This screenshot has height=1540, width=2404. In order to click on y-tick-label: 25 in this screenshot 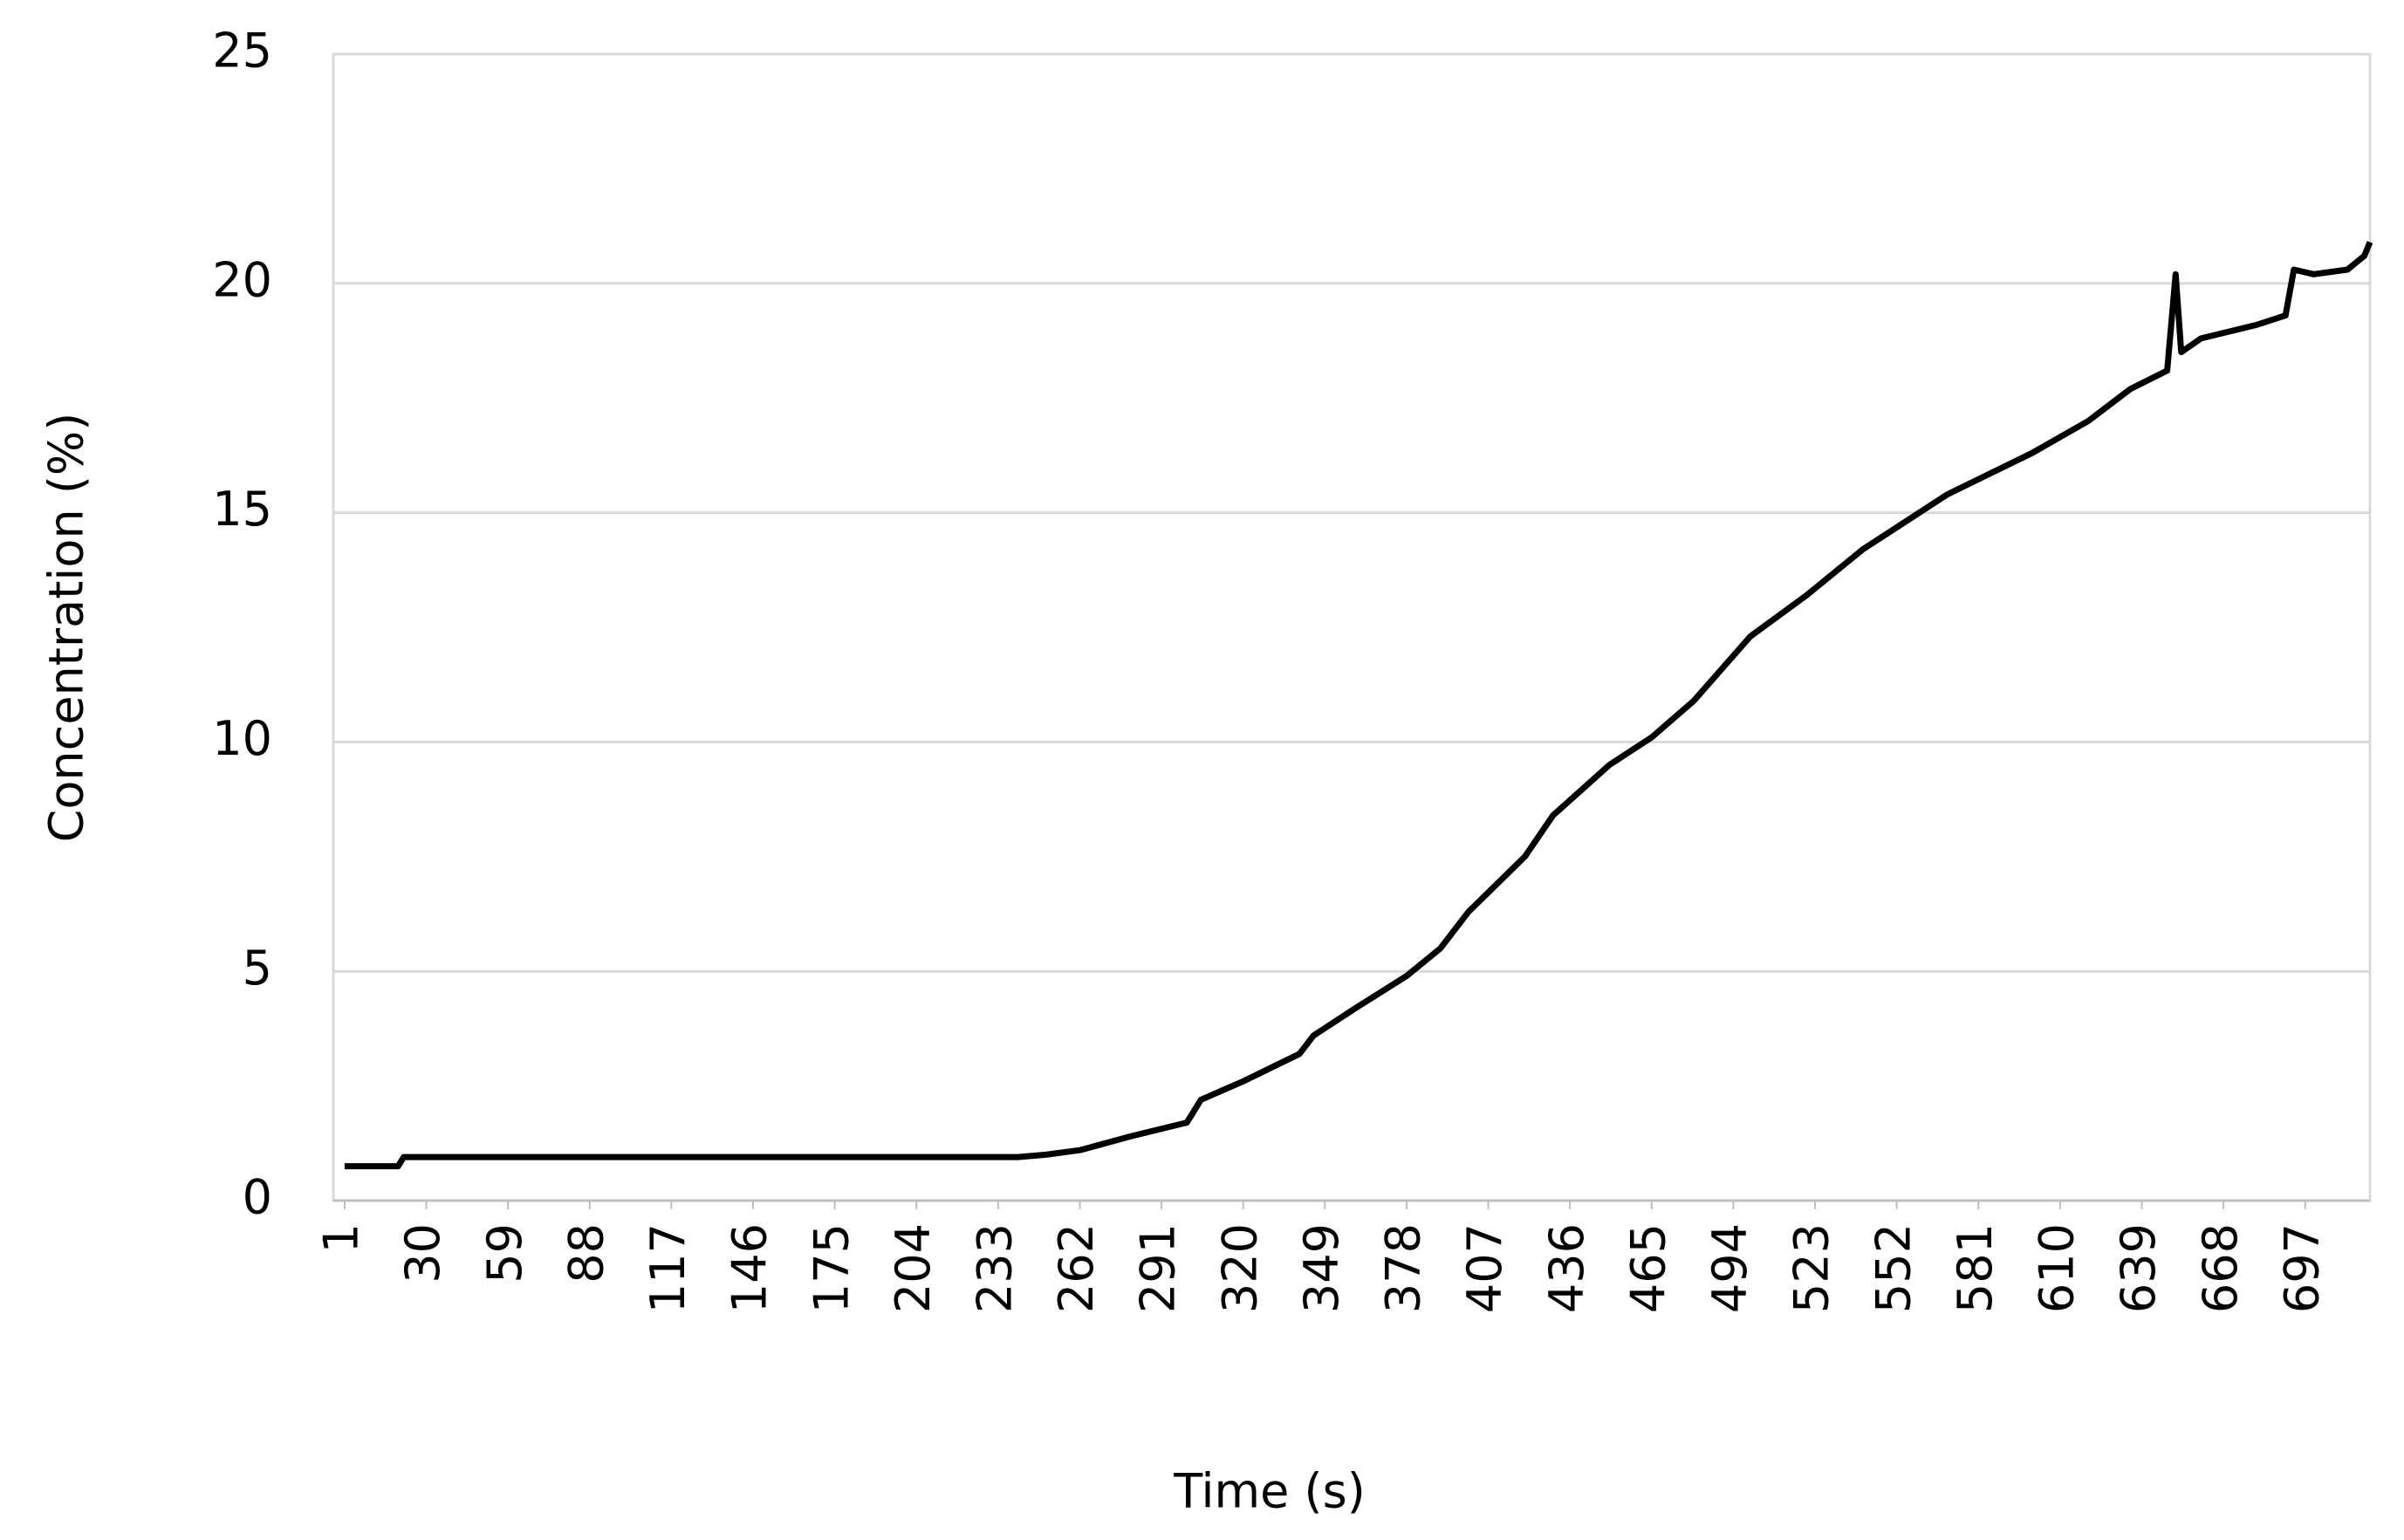, I will do `click(242, 51)`.